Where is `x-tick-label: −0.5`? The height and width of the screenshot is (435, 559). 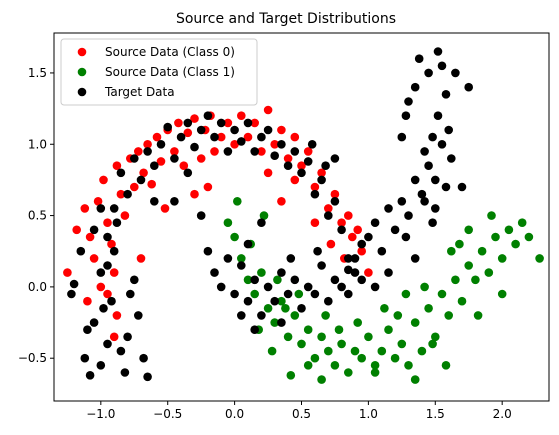
x-tick-label: −0.5 is located at coordinates (167, 414).